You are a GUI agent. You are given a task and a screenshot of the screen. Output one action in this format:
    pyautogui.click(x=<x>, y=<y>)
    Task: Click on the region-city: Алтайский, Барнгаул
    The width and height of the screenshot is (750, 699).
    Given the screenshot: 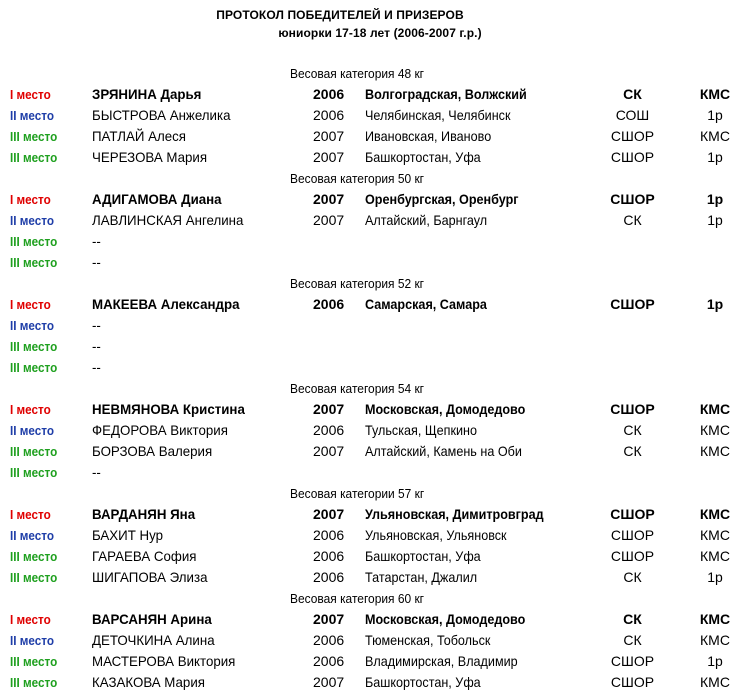 What is the action you would take?
    pyautogui.click(x=426, y=220)
    